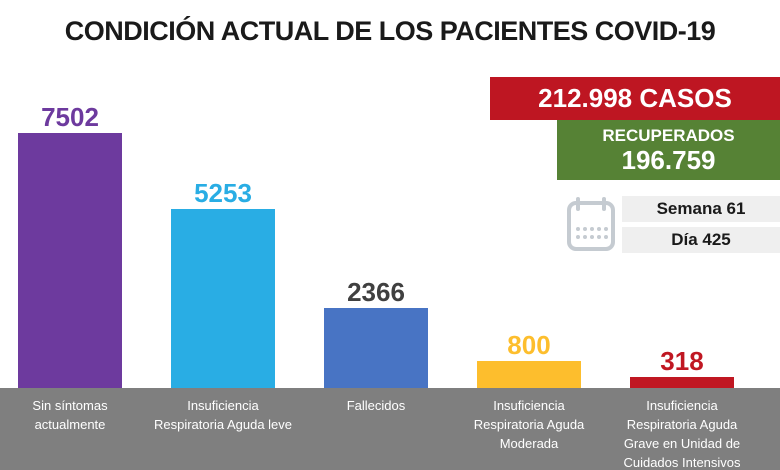 The height and width of the screenshot is (470, 780). Describe the element at coordinates (682, 382) in the screenshot. I see `bar-ira-grave` at that location.